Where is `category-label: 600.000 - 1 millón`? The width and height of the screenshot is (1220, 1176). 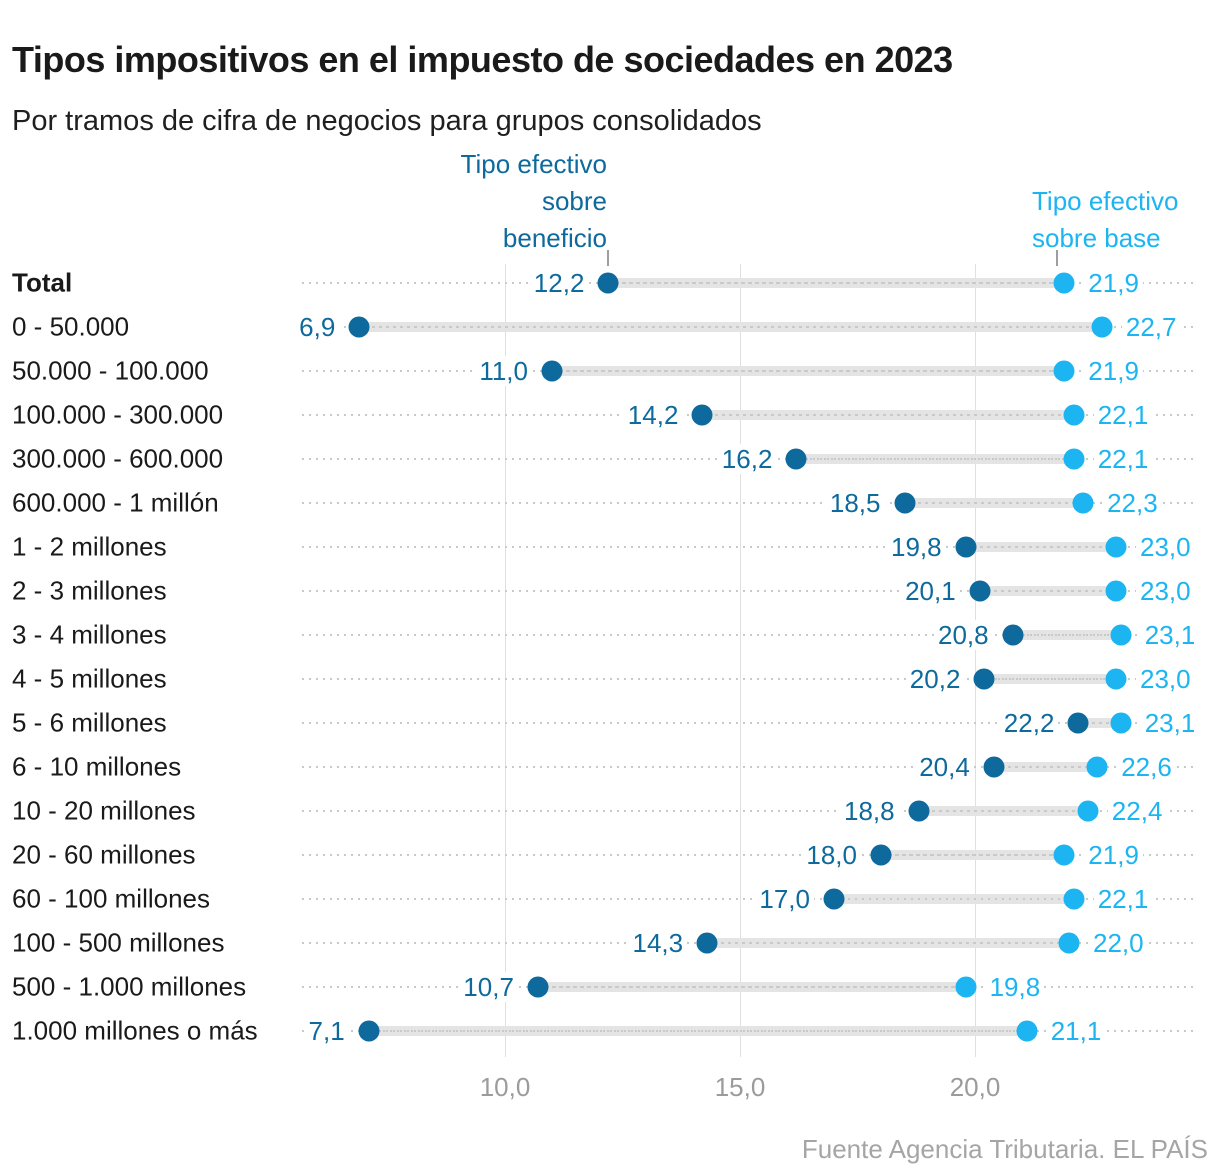 category-label: 600.000 - 1 millón is located at coordinates (115, 502).